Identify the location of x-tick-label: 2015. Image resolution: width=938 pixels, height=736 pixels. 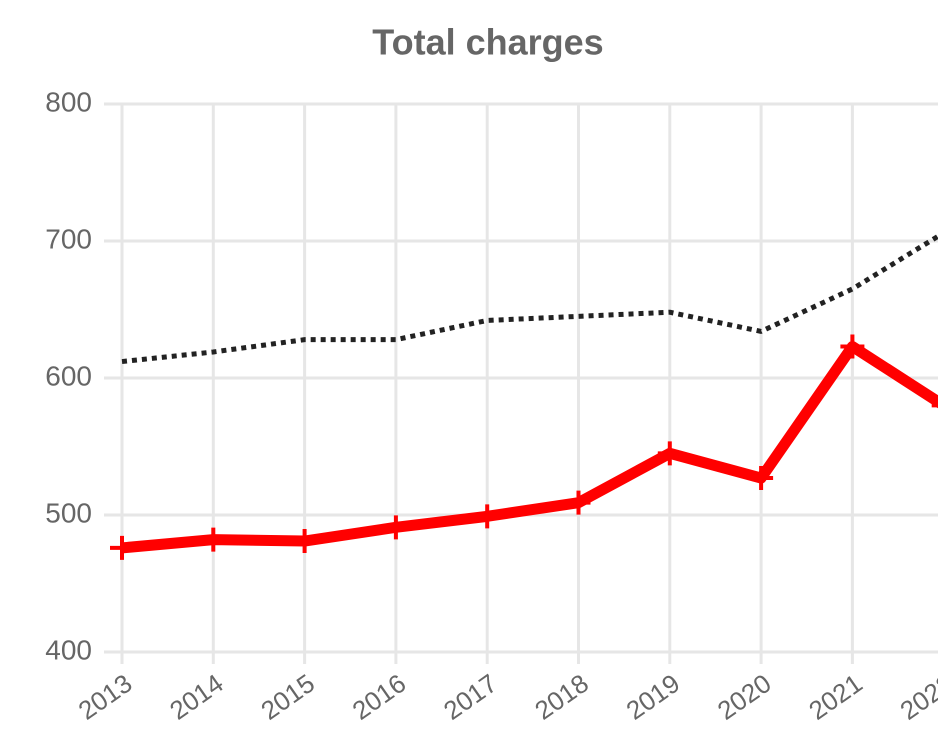
(287, 697).